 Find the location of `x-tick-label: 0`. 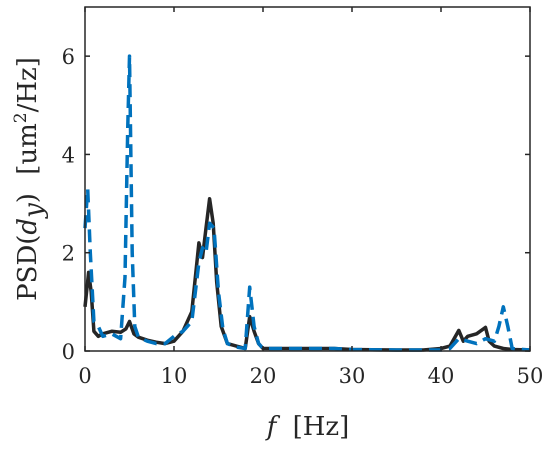

x-tick-label: 0 is located at coordinates (84, 376).